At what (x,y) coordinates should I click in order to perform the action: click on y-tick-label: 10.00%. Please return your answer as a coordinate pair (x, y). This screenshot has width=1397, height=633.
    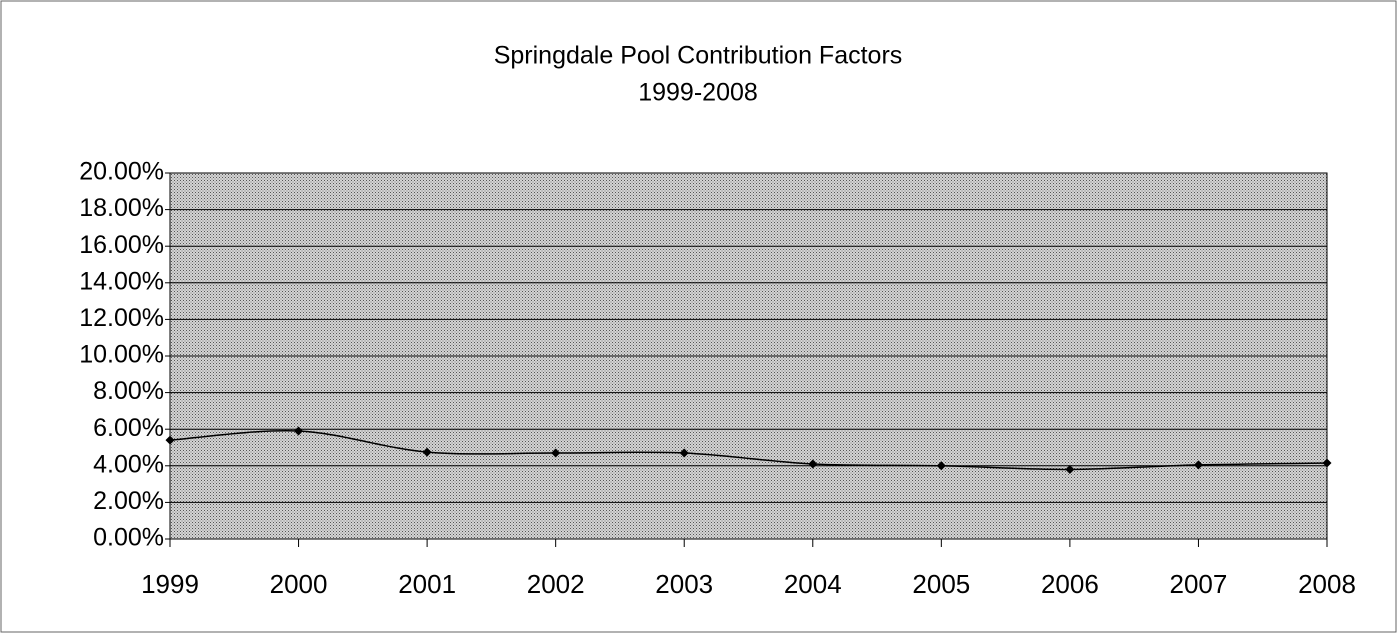
    Looking at the image, I should click on (121, 355).